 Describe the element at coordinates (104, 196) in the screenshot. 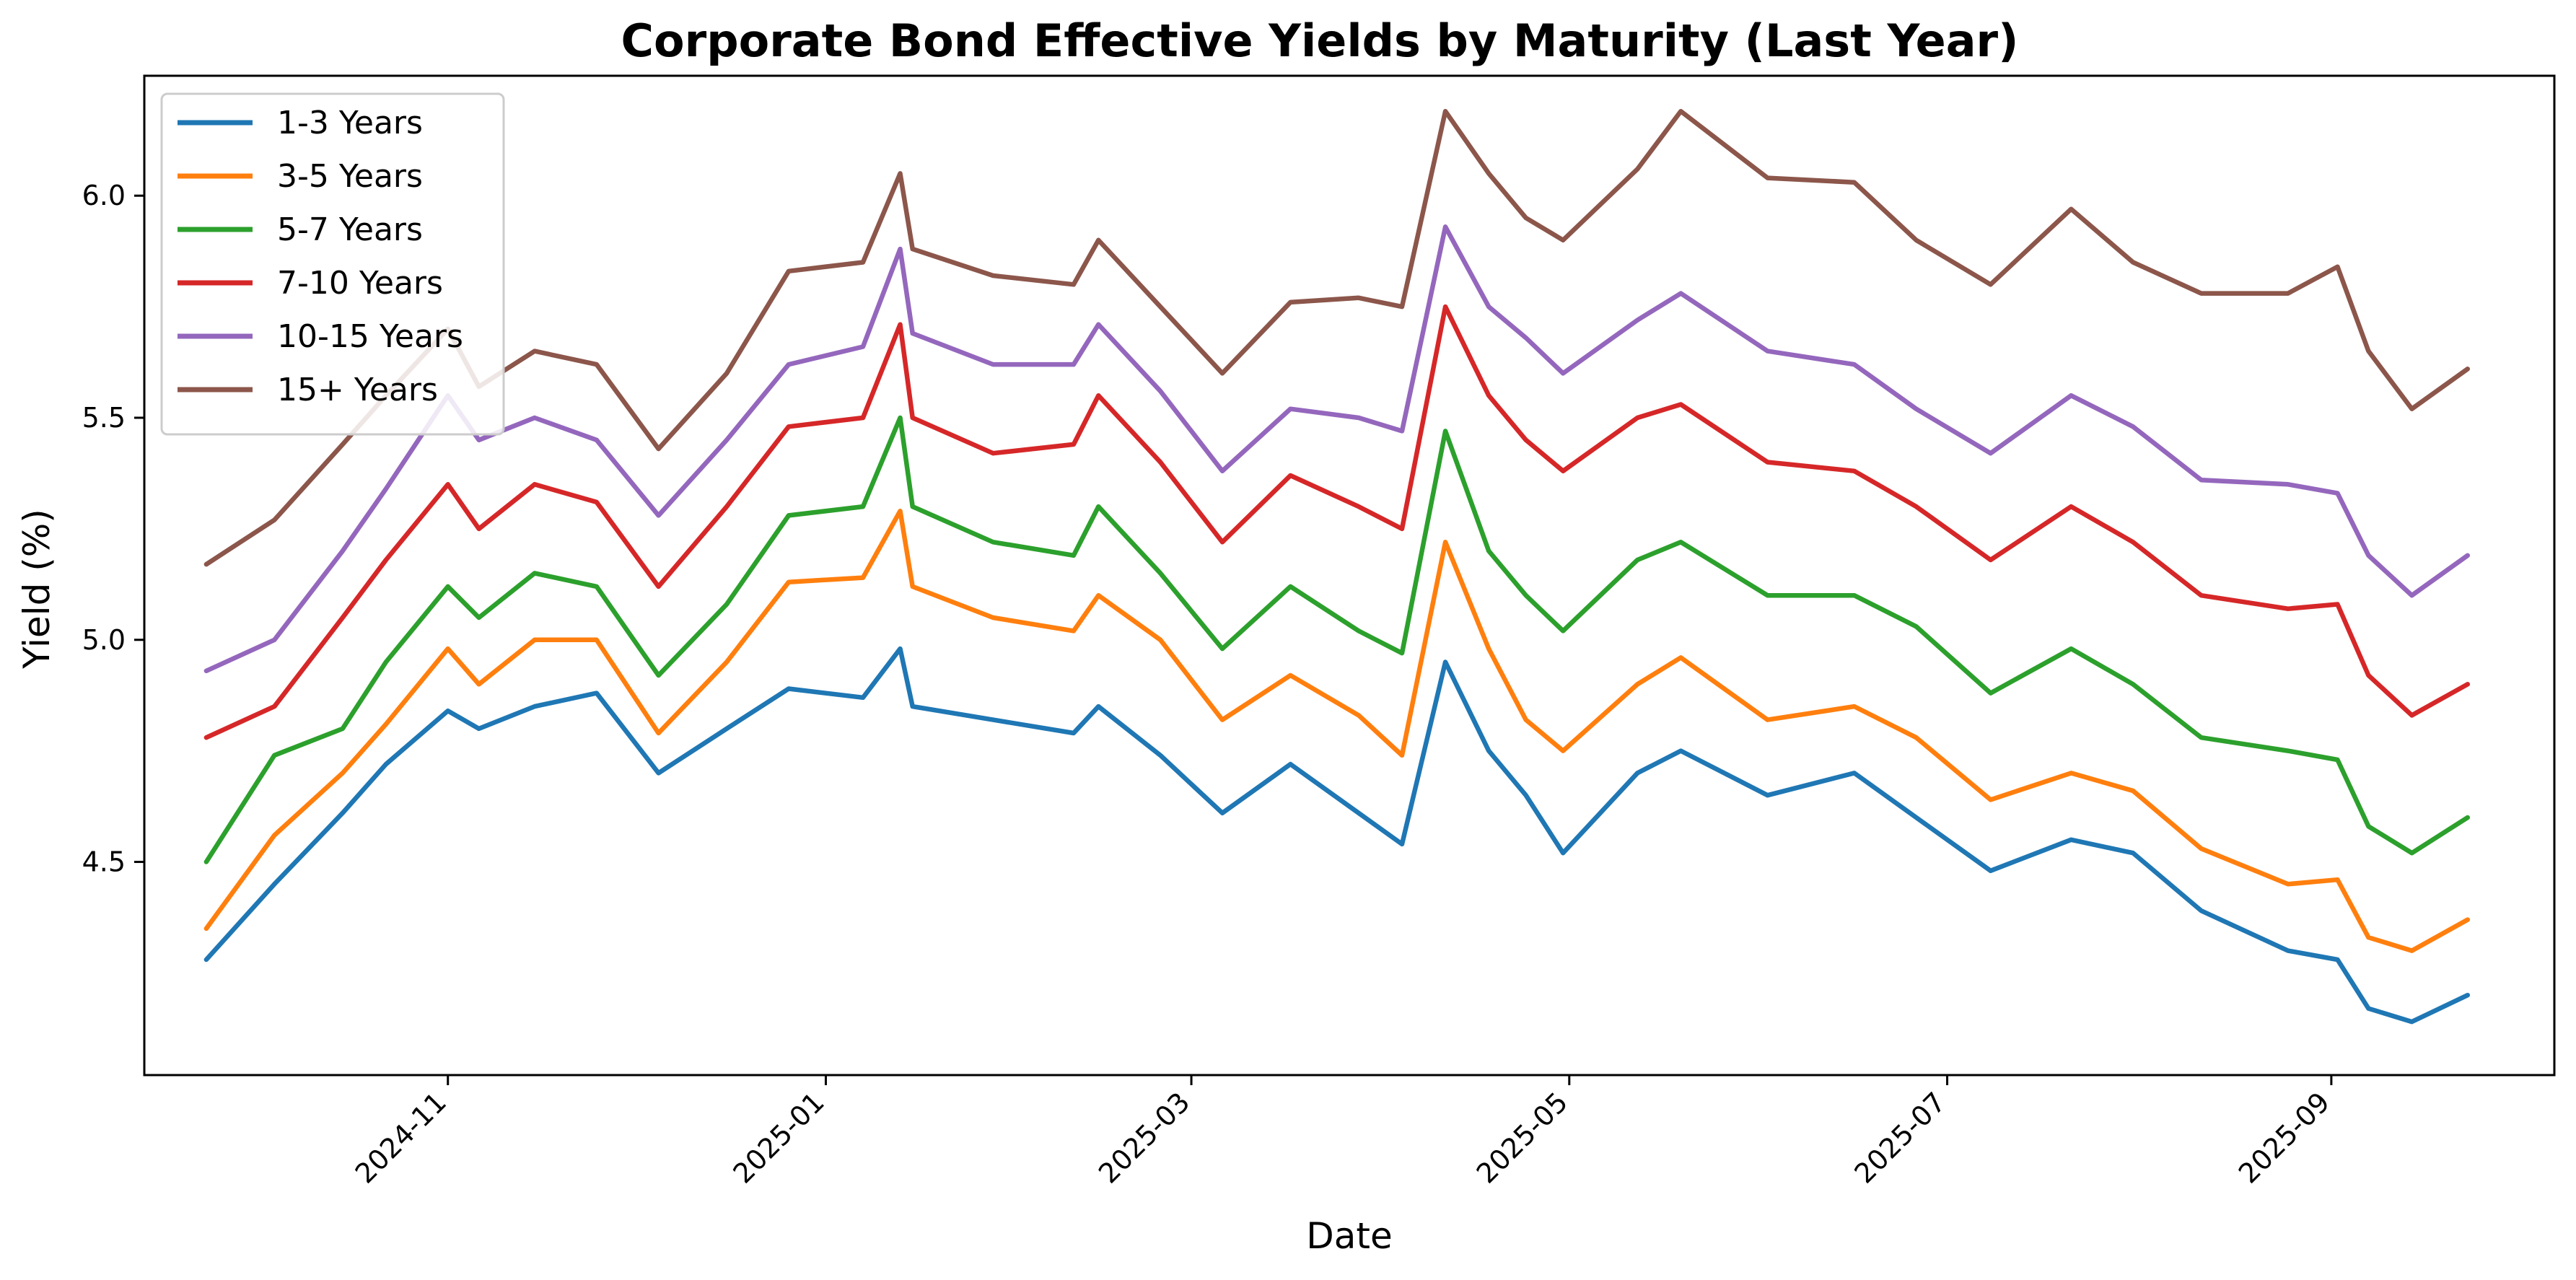

I see `y-tick-label: 6.0` at that location.